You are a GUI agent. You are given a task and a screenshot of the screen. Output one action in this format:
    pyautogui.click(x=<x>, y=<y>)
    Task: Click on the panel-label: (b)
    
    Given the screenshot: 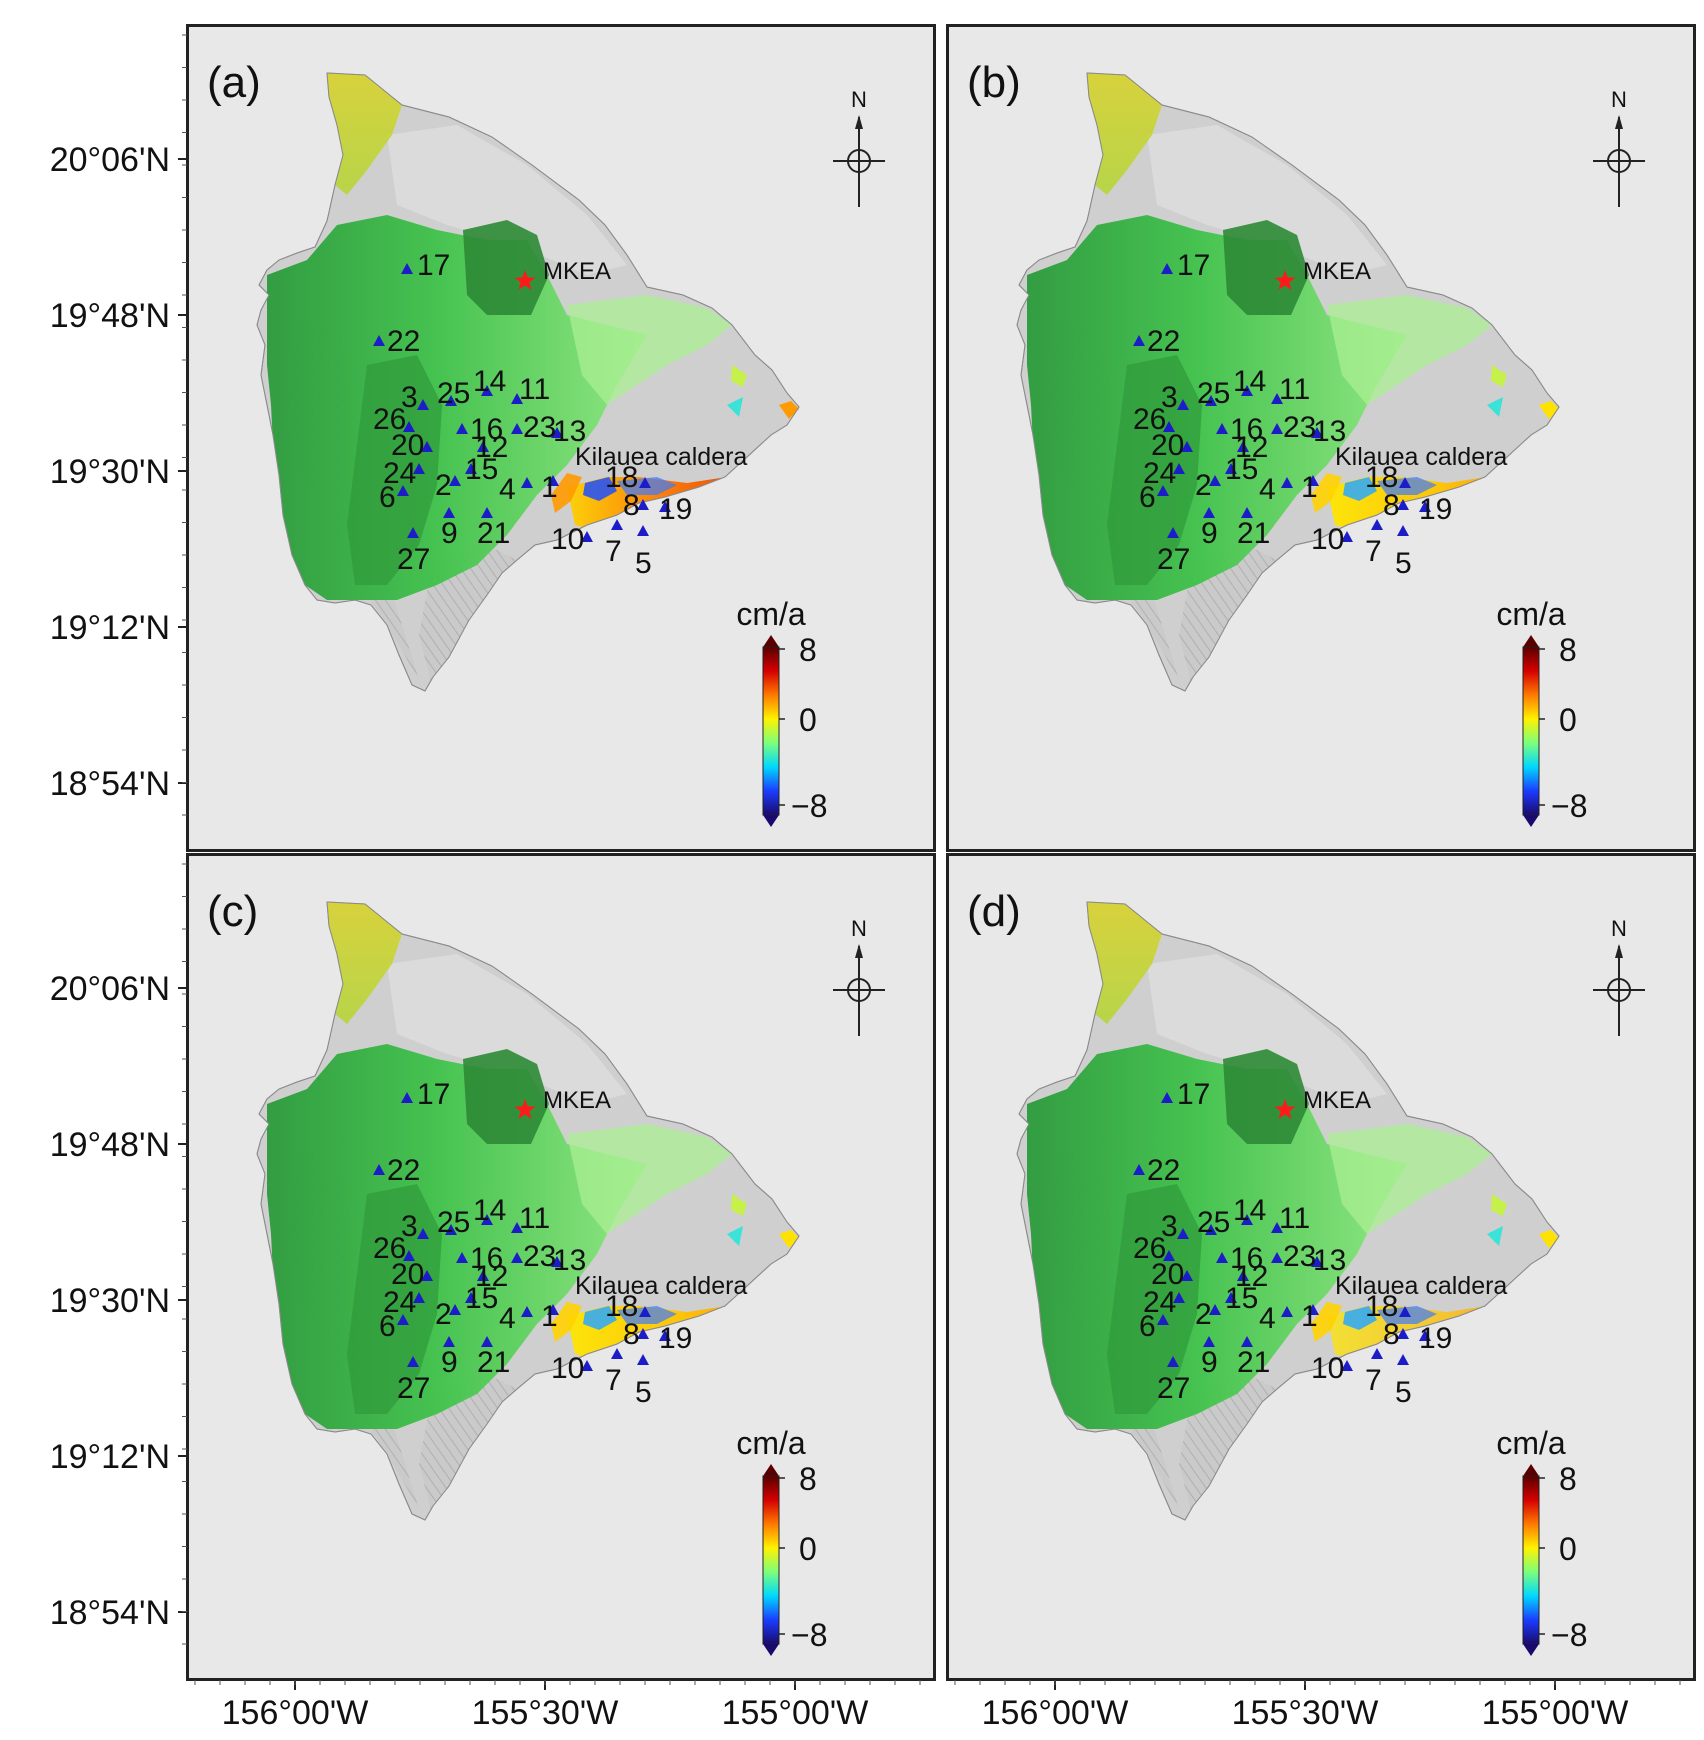 What is the action you would take?
    pyautogui.click(x=994, y=82)
    